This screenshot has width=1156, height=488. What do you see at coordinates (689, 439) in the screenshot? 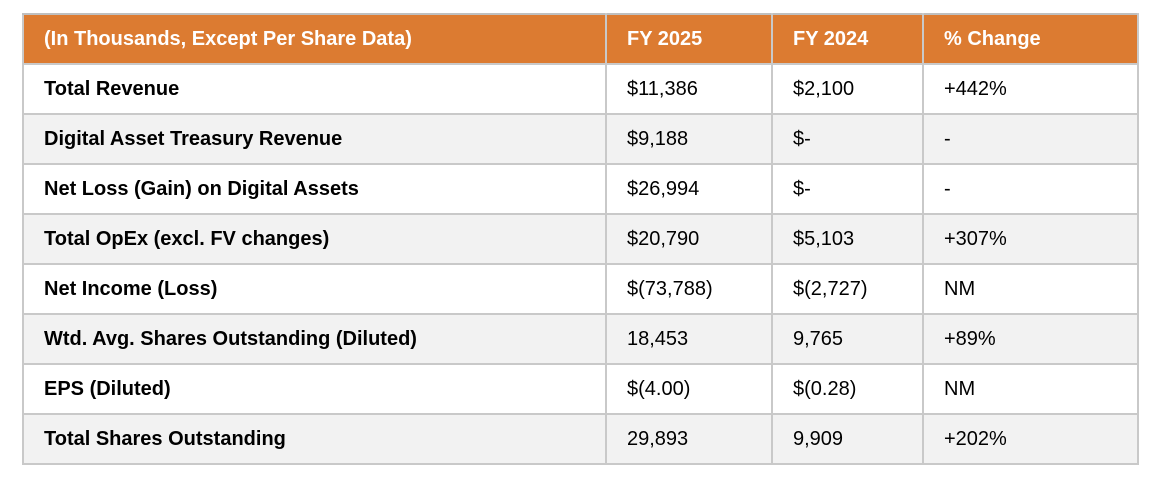
I see `fy2025-value: 29,893` at bounding box center [689, 439].